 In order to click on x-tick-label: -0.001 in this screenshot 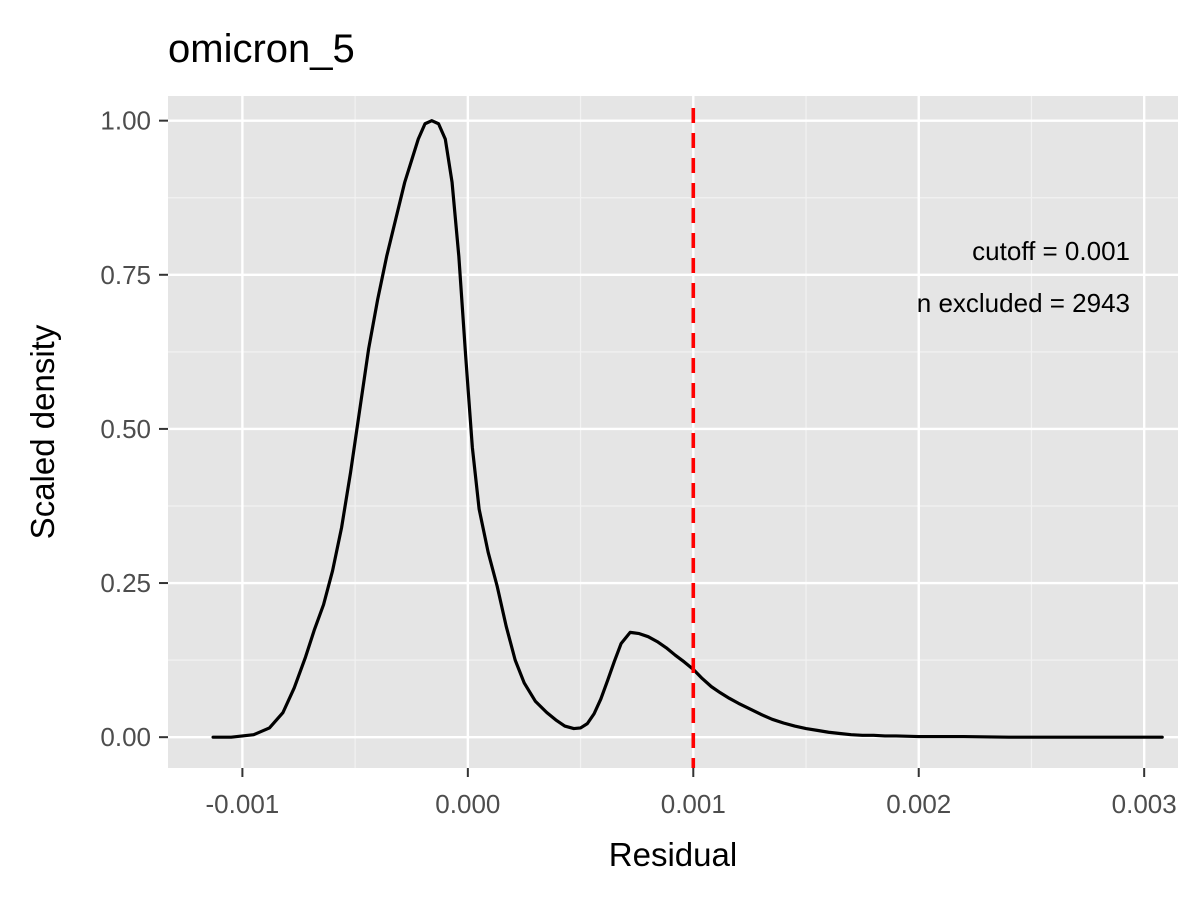, I will do `click(243, 804)`.